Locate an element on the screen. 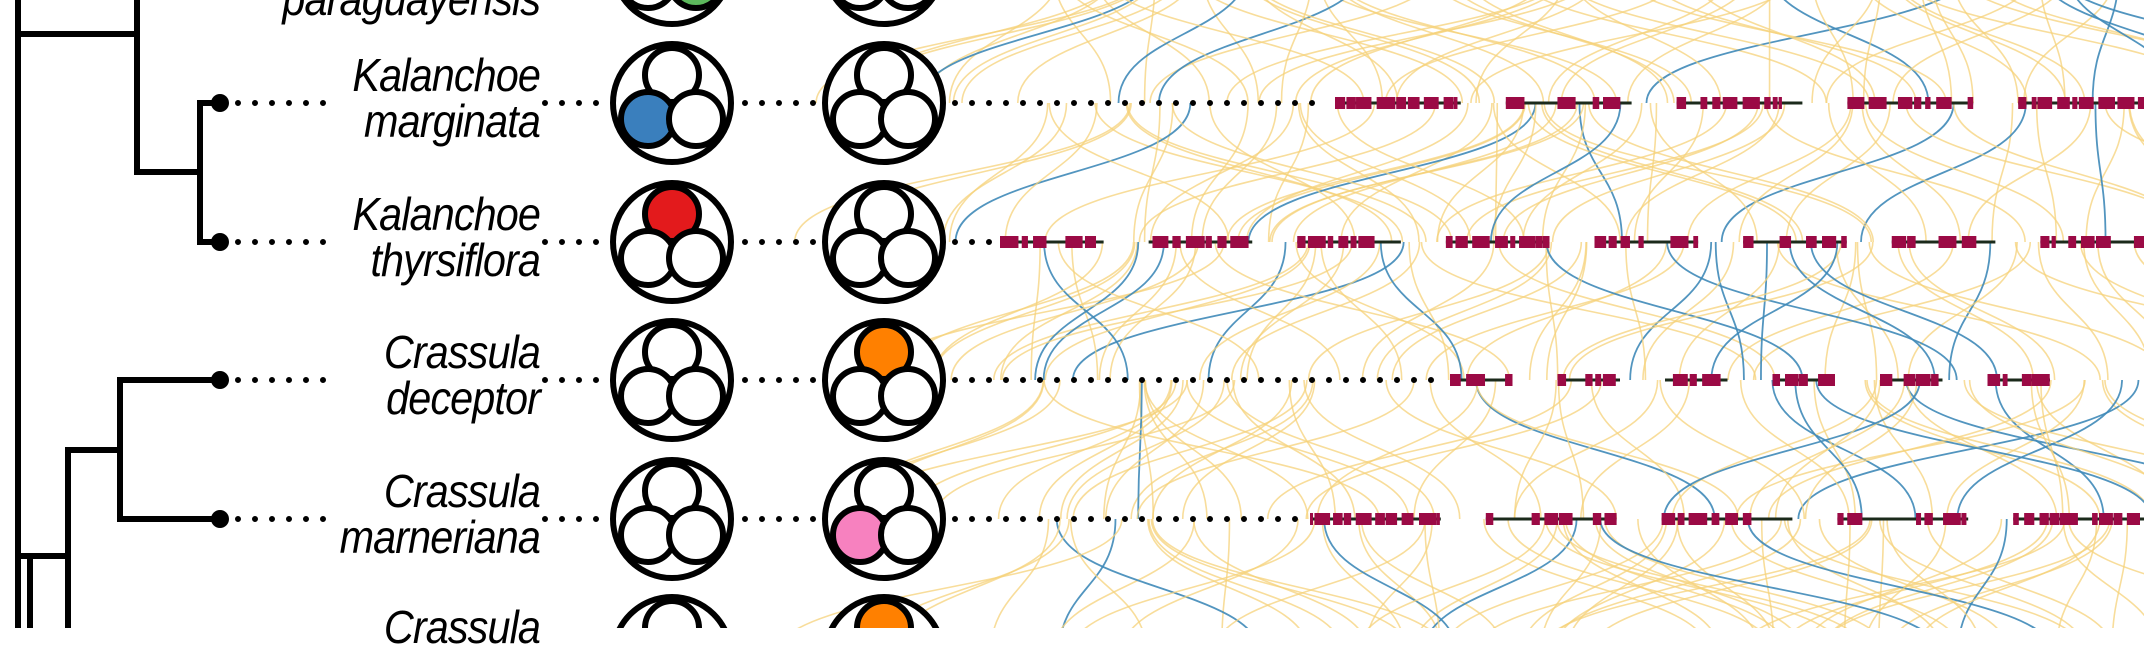 The width and height of the screenshot is (2144, 653). marker-b is located at coordinates (884, 242).